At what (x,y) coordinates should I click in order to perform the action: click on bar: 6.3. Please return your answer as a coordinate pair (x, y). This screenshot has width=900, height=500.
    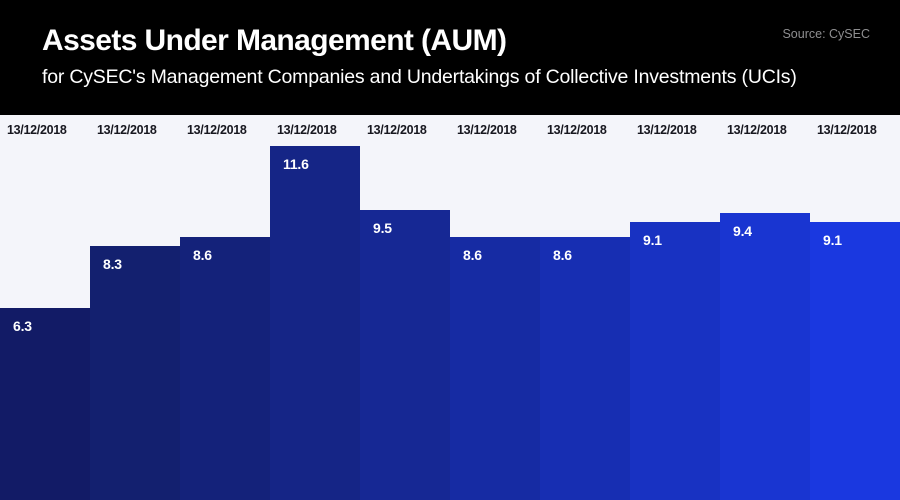
    Looking at the image, I should click on (45, 403).